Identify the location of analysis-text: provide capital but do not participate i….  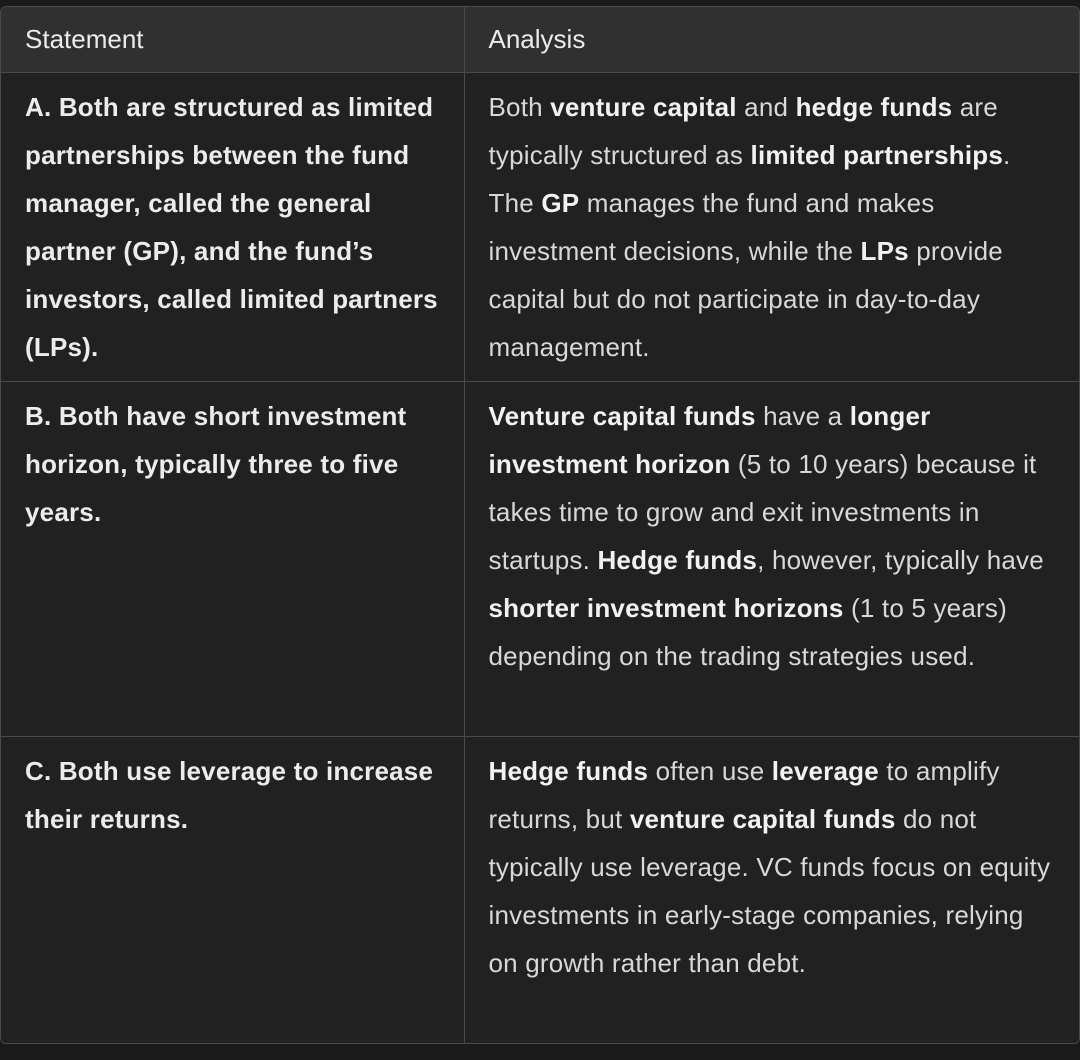
(745, 299).